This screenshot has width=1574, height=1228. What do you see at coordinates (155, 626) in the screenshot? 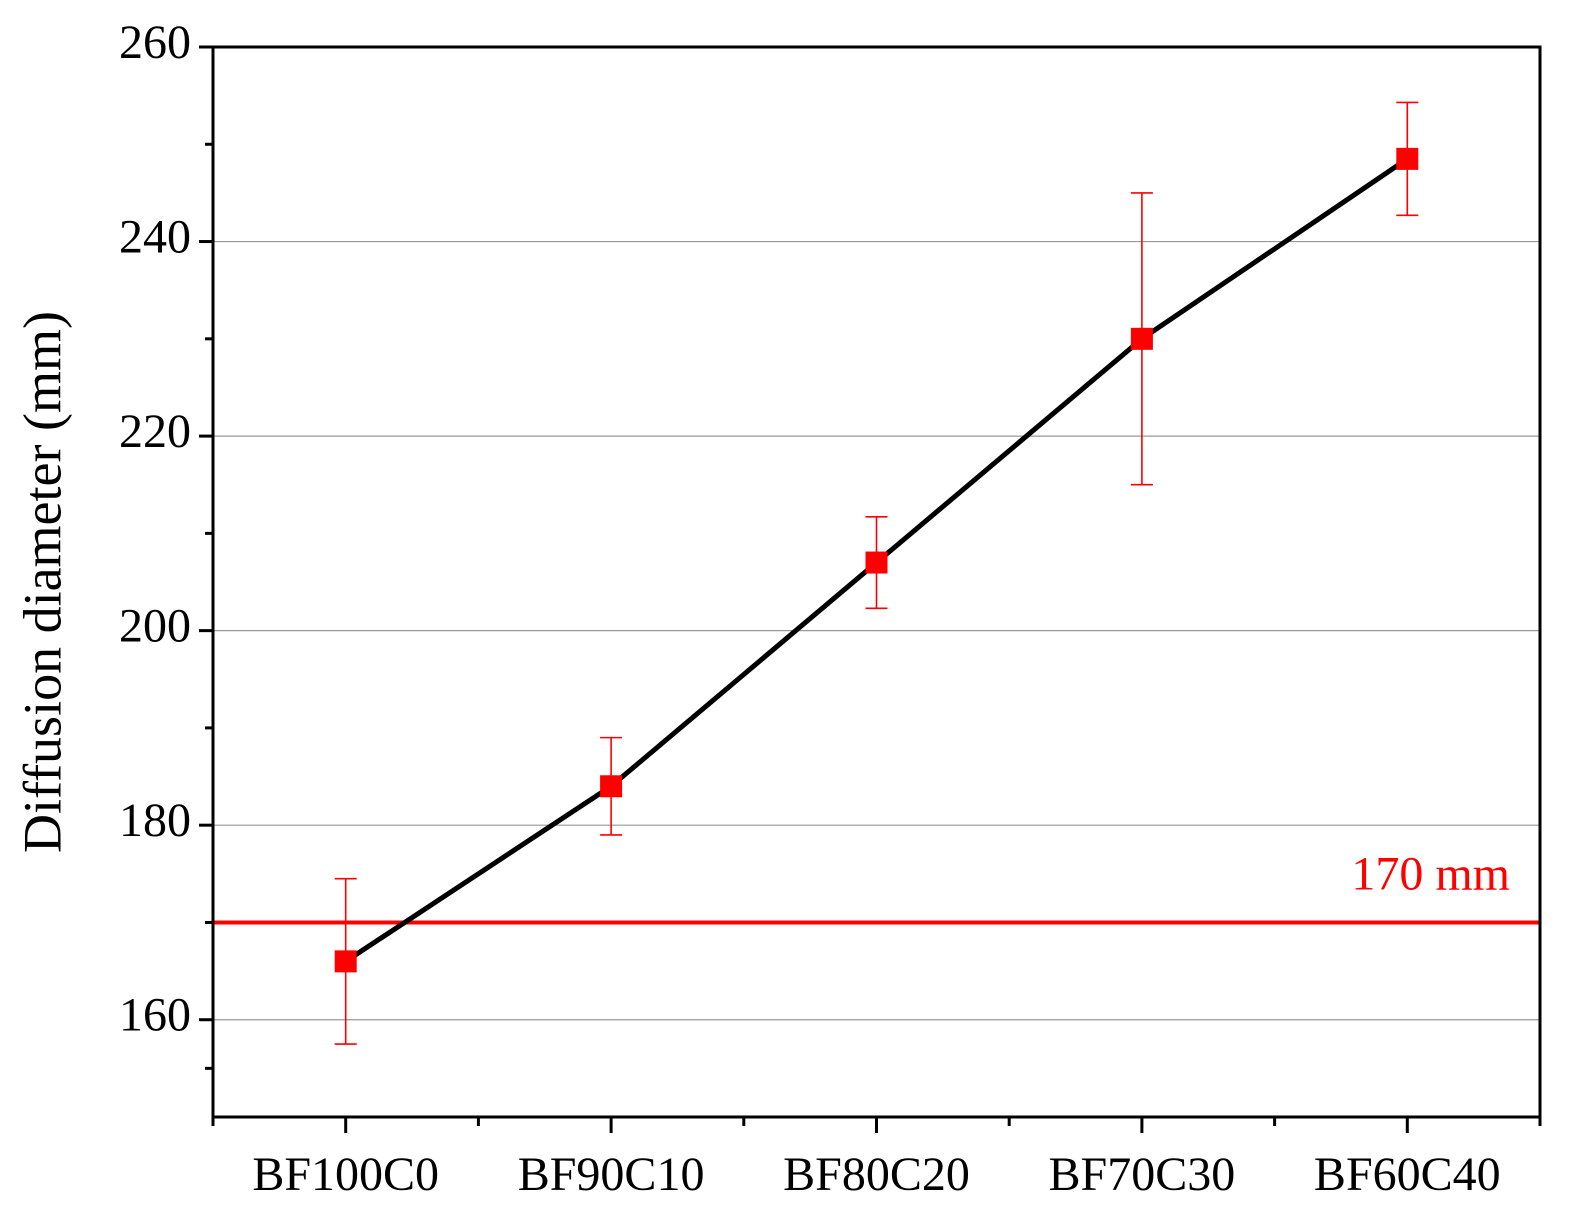
I see `y-tick-label: 200` at bounding box center [155, 626].